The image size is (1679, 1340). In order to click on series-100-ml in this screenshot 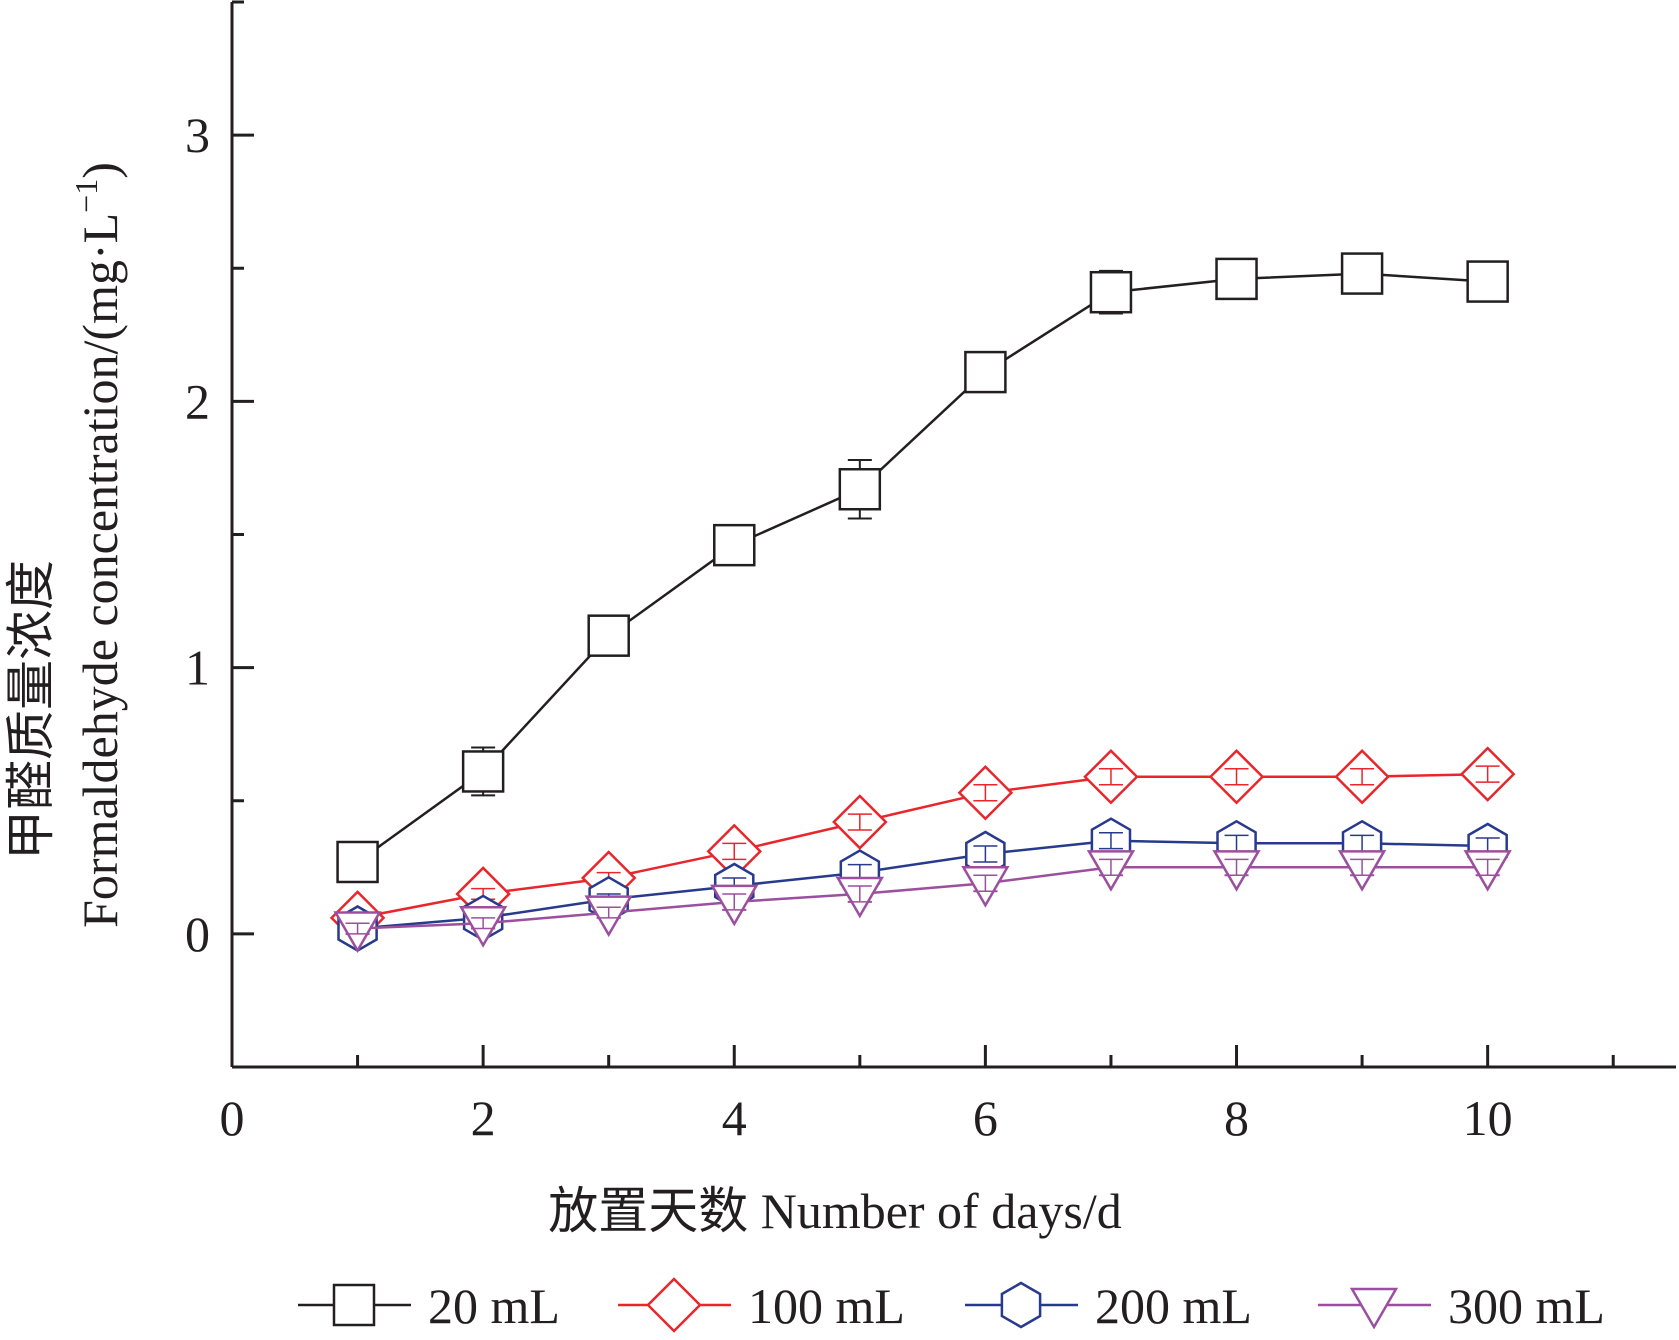, I will do `click(922, 846)`.